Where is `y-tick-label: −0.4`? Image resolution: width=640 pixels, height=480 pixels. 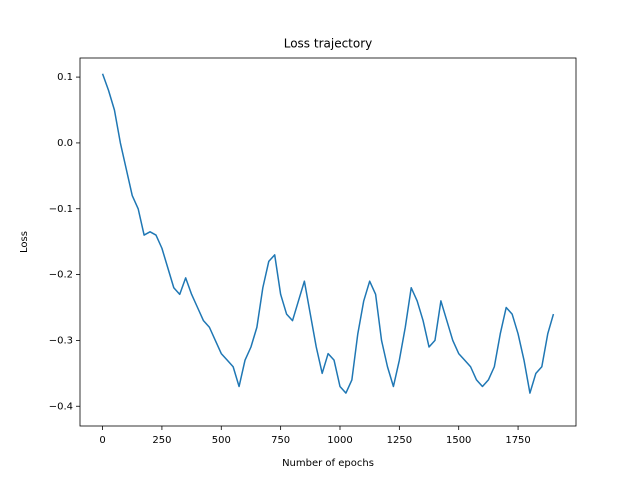 y-tick-label: −0.4 is located at coordinates (61, 406).